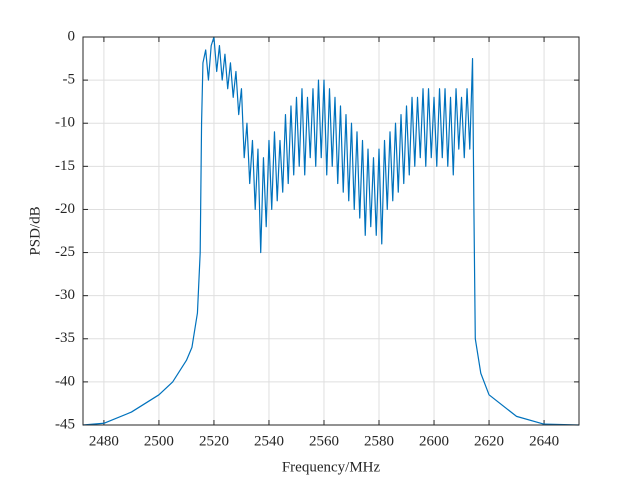 The width and height of the screenshot is (640, 480). I want to click on y-tick-label: -45, so click(65, 424).